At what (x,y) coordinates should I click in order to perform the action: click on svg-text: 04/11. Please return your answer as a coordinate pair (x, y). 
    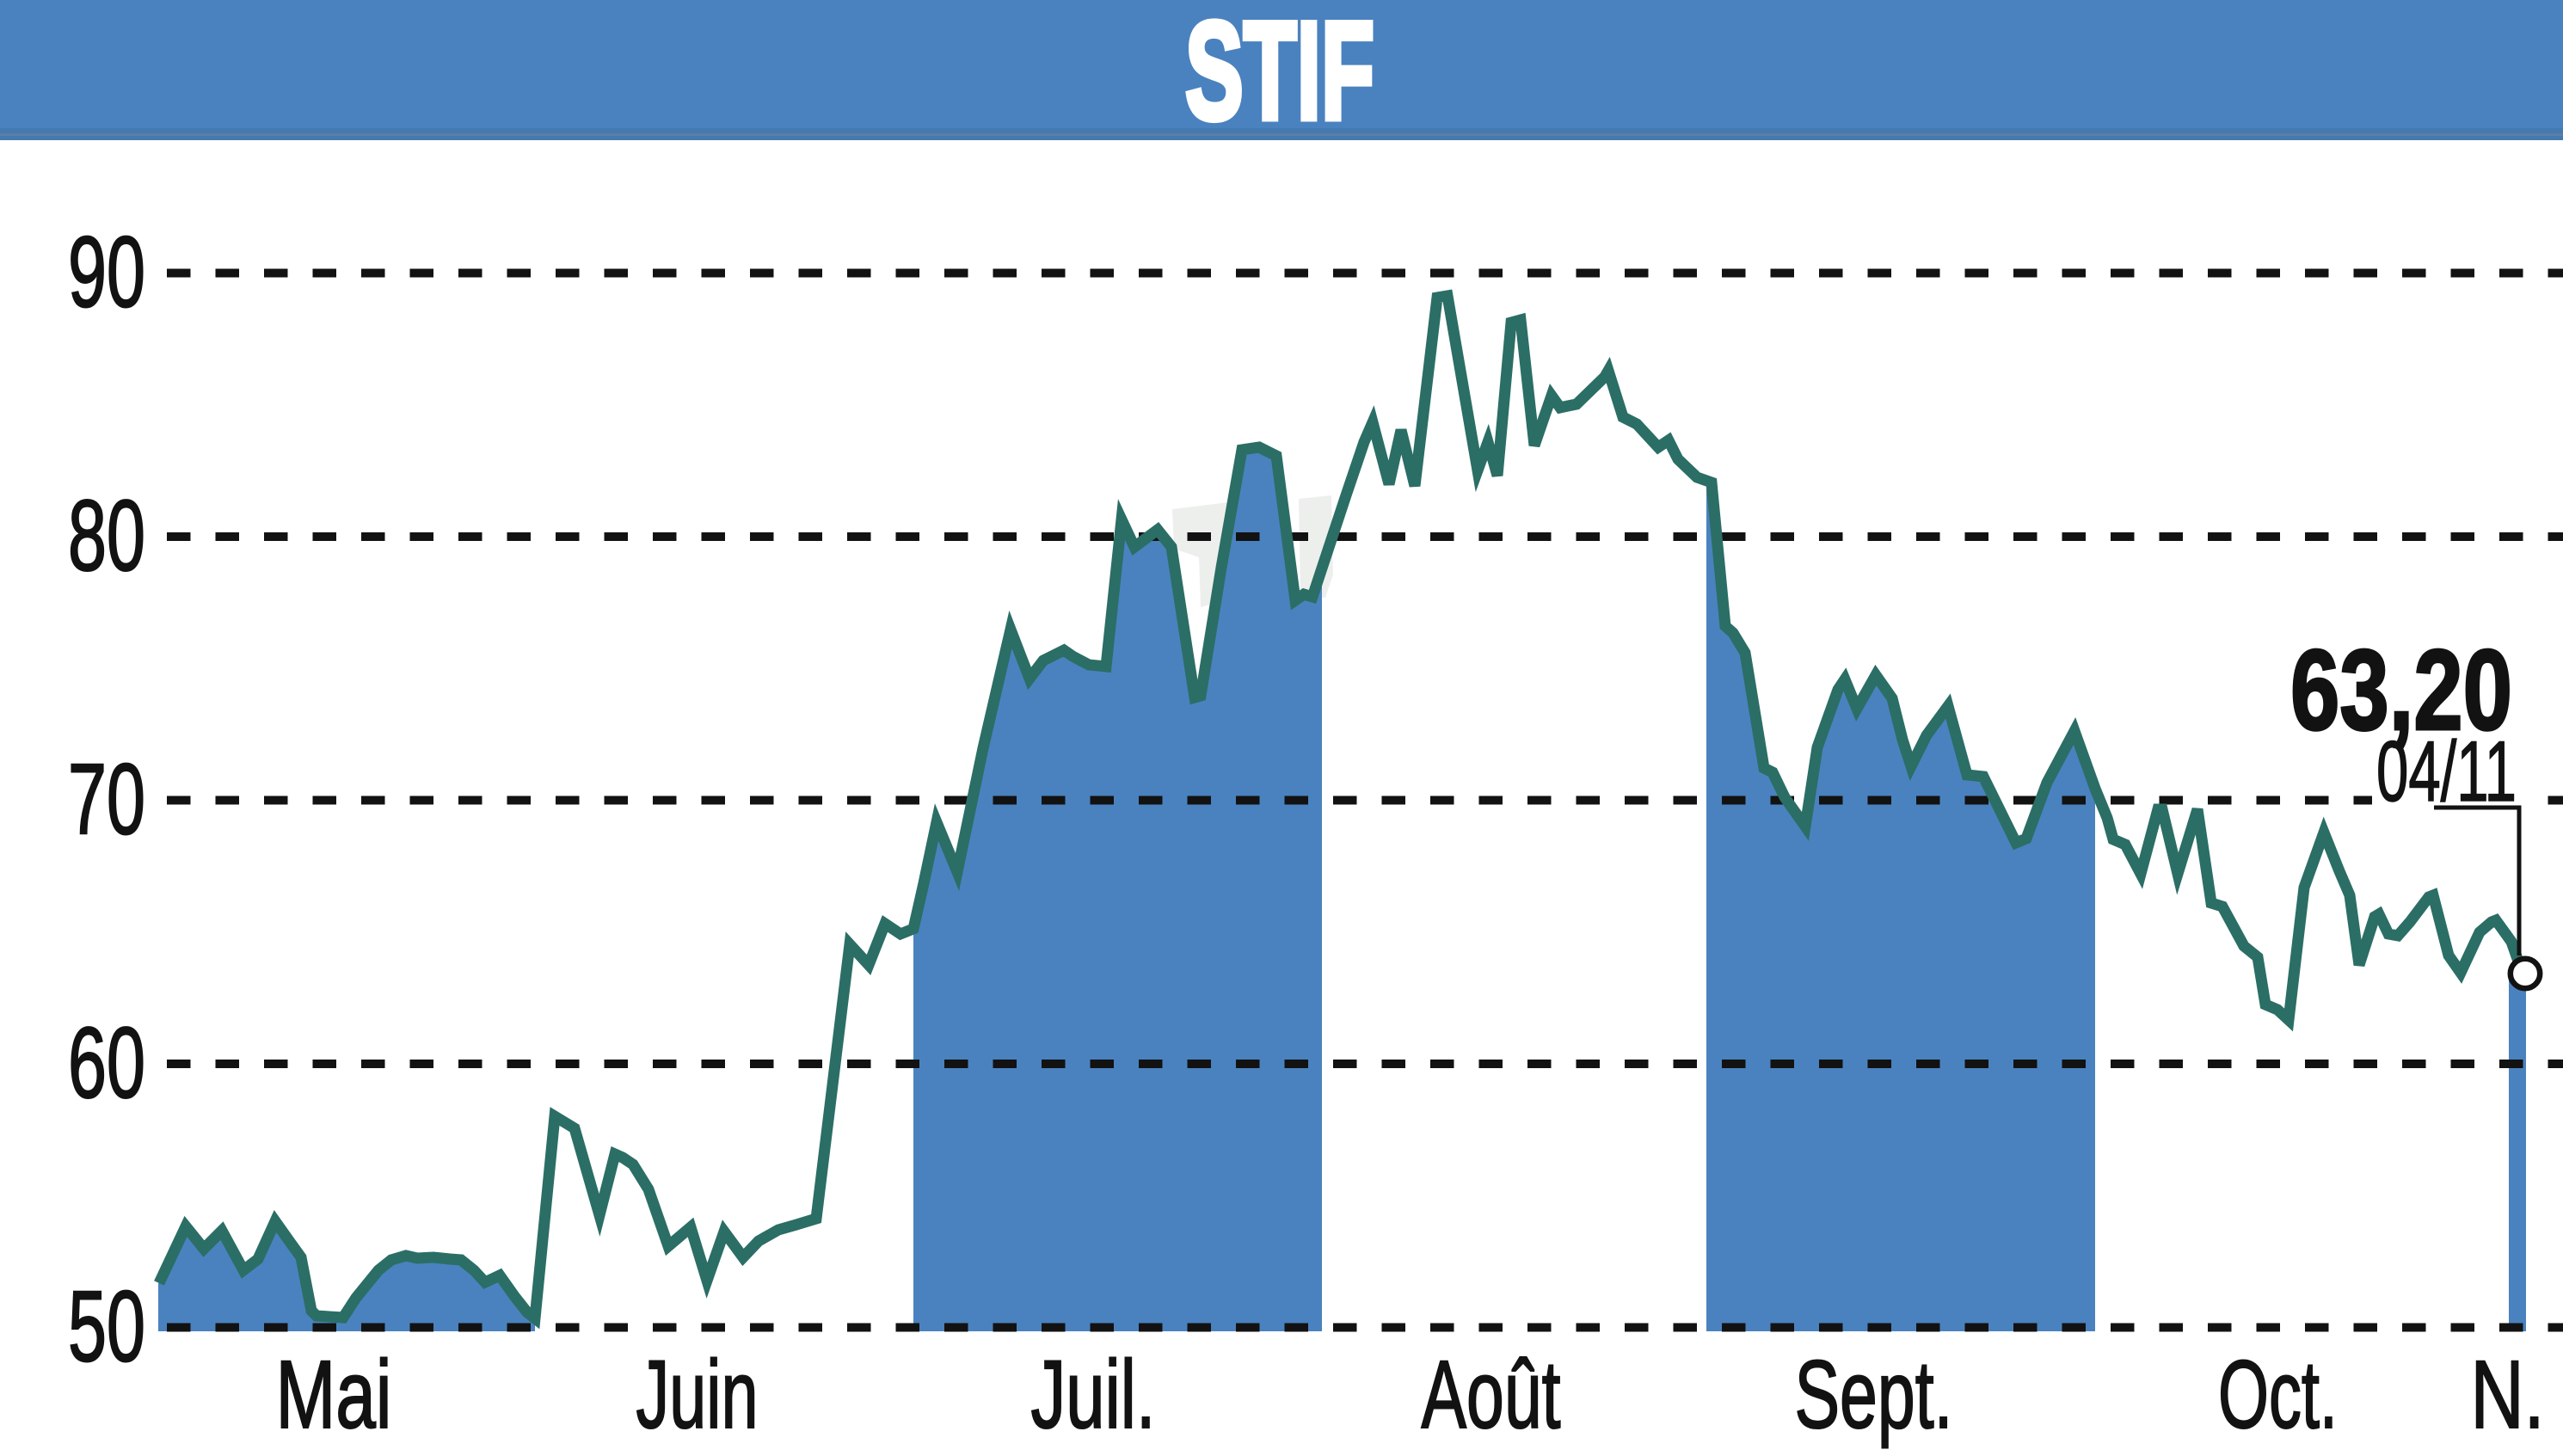
    Looking at the image, I should click on (2446, 771).